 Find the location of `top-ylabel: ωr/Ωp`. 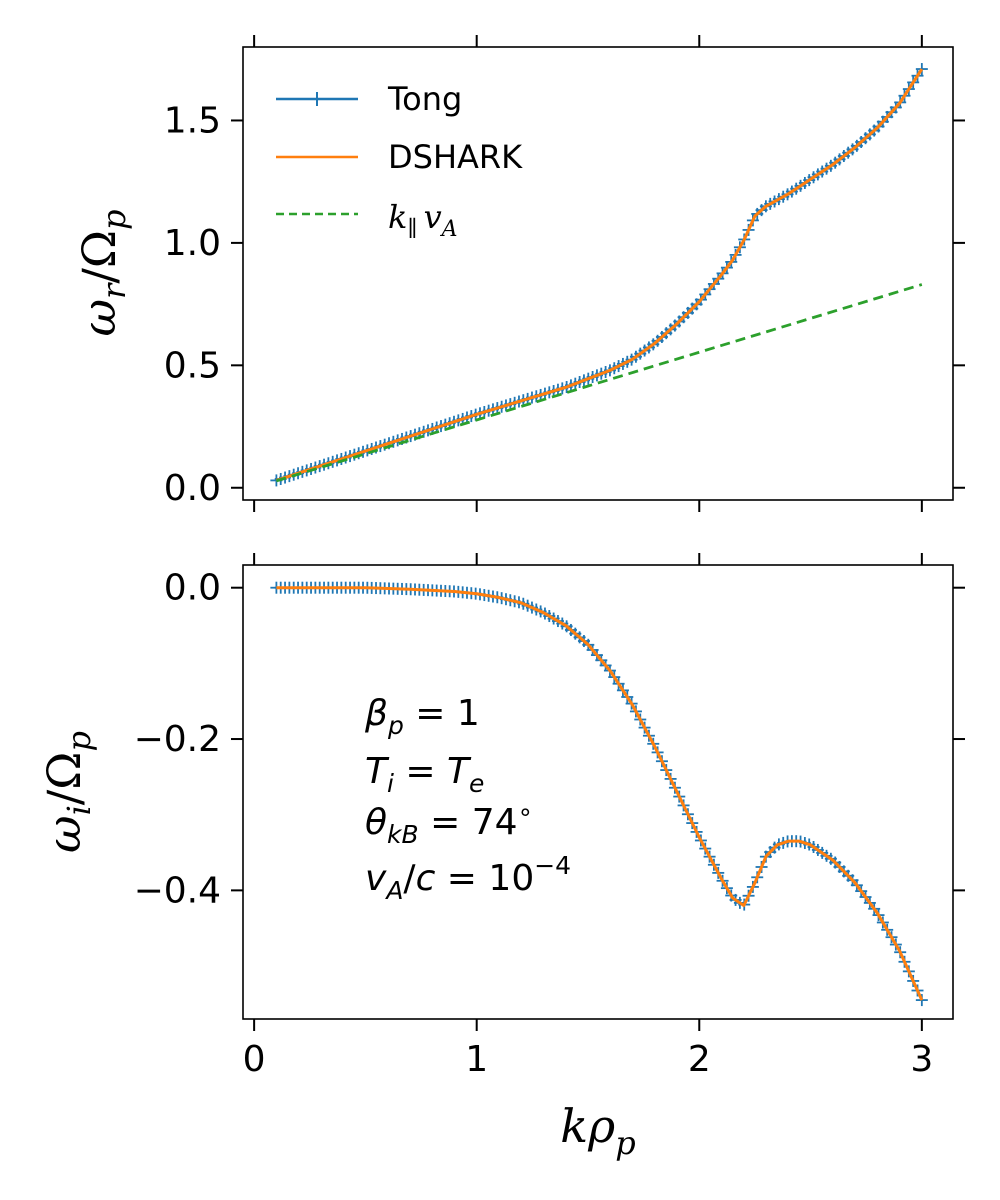

top-ylabel: ωr/Ωp is located at coordinates (102, 273).